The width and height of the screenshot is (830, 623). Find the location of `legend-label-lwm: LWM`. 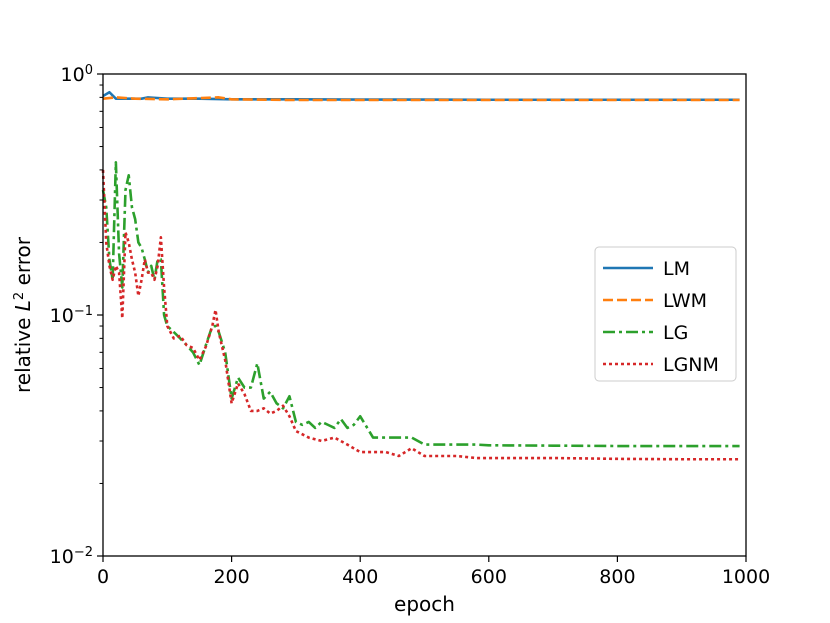

legend-label-lwm: LWM is located at coordinates (685, 301).